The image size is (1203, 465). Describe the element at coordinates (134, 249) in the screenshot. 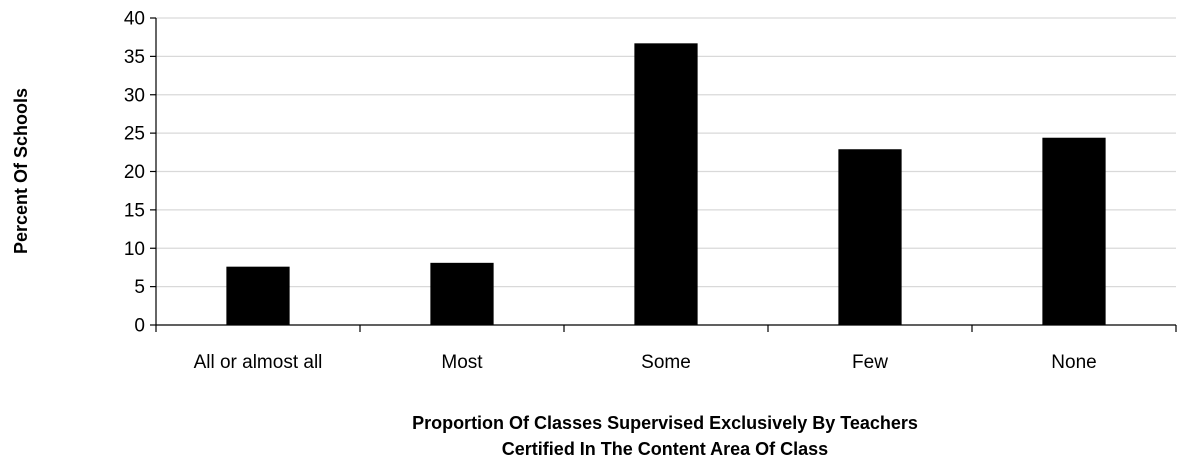

I see `y-tick-label-10: 10` at that location.